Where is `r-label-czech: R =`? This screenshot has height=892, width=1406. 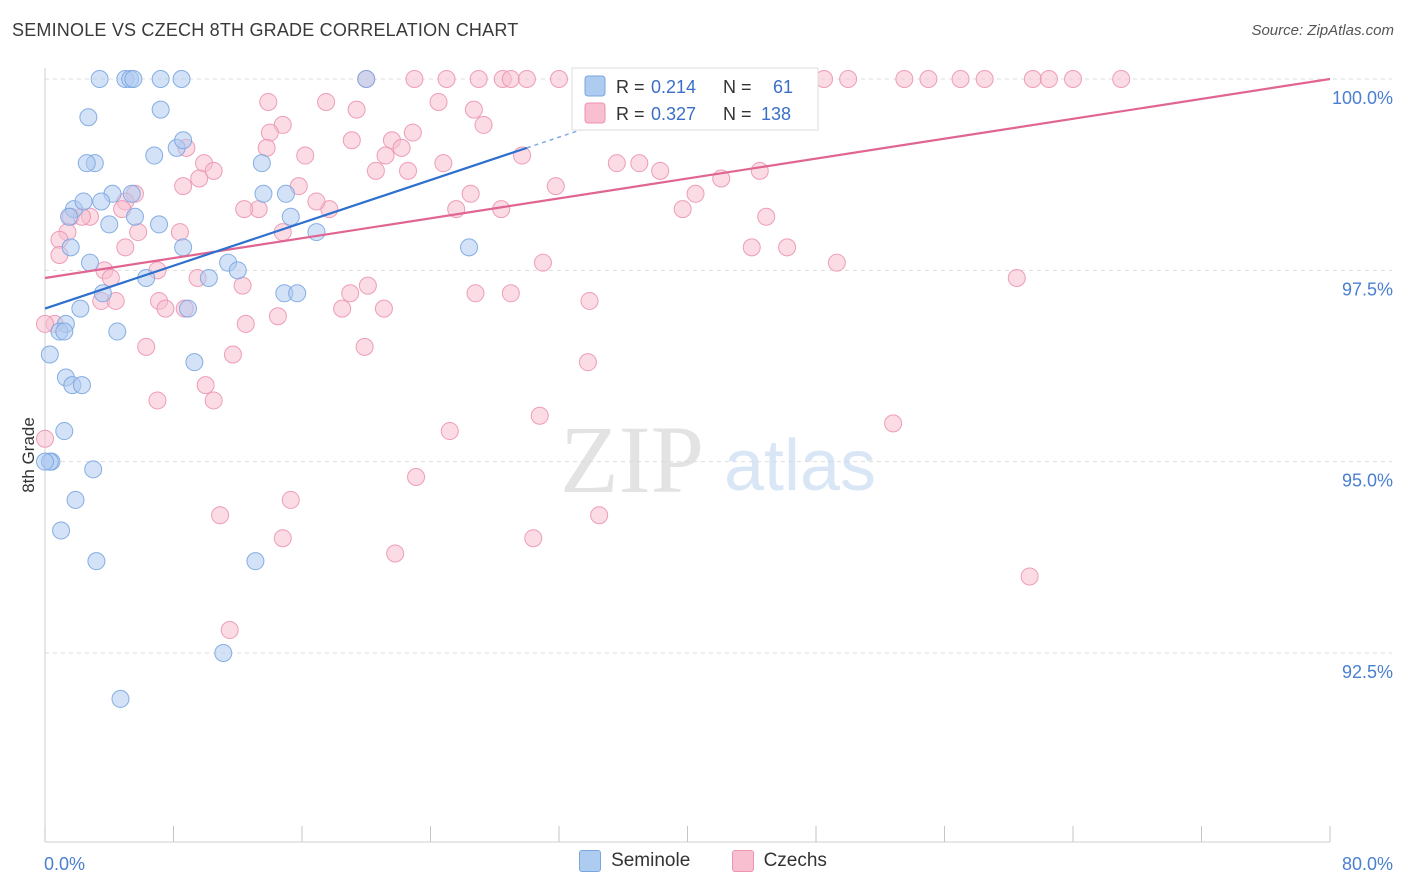
r-label-czech: R = is located at coordinates (630, 114).